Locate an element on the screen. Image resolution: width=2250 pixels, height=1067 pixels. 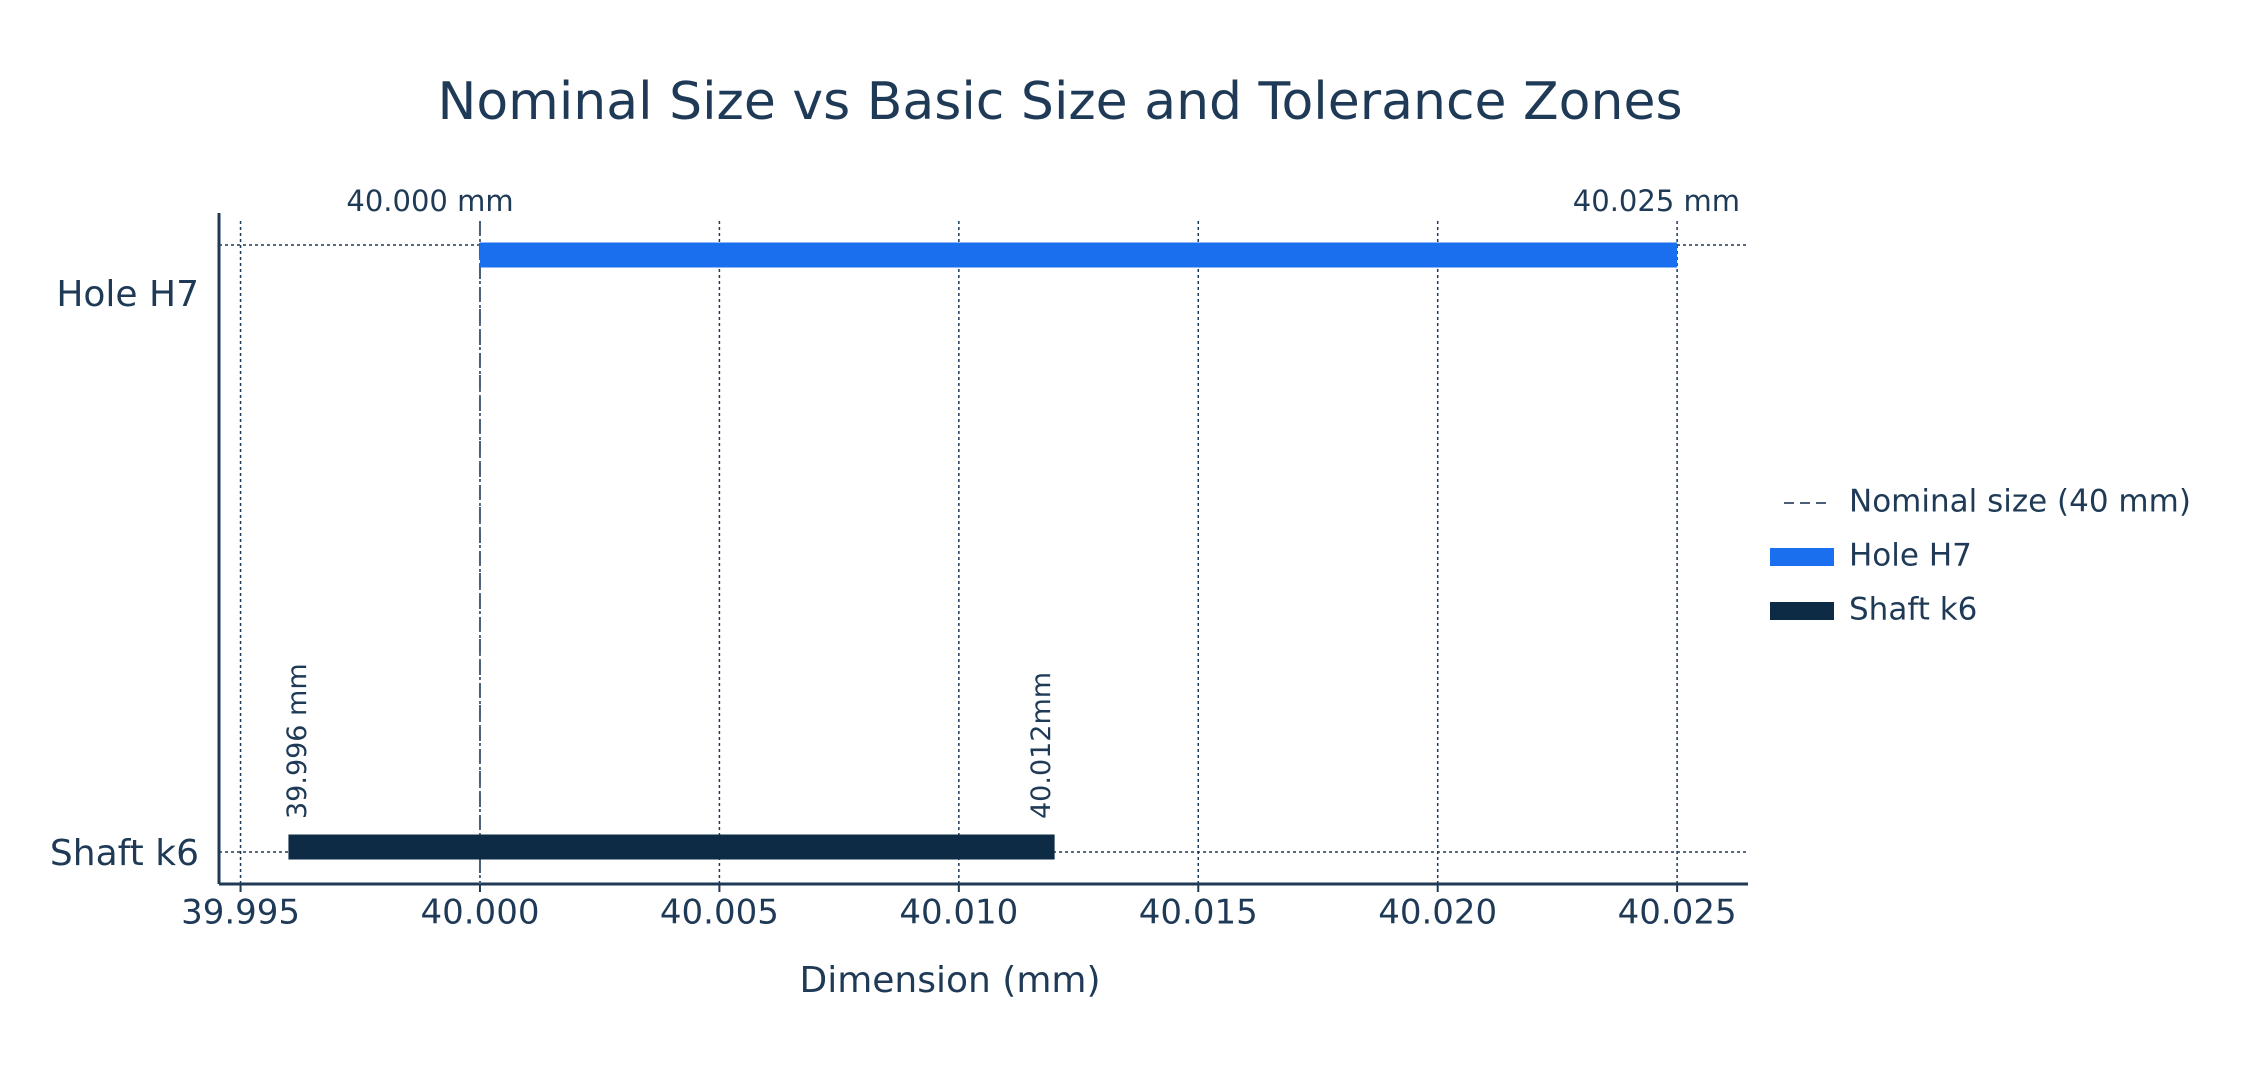
x-tick-label: 40.025 is located at coordinates (1677, 913).